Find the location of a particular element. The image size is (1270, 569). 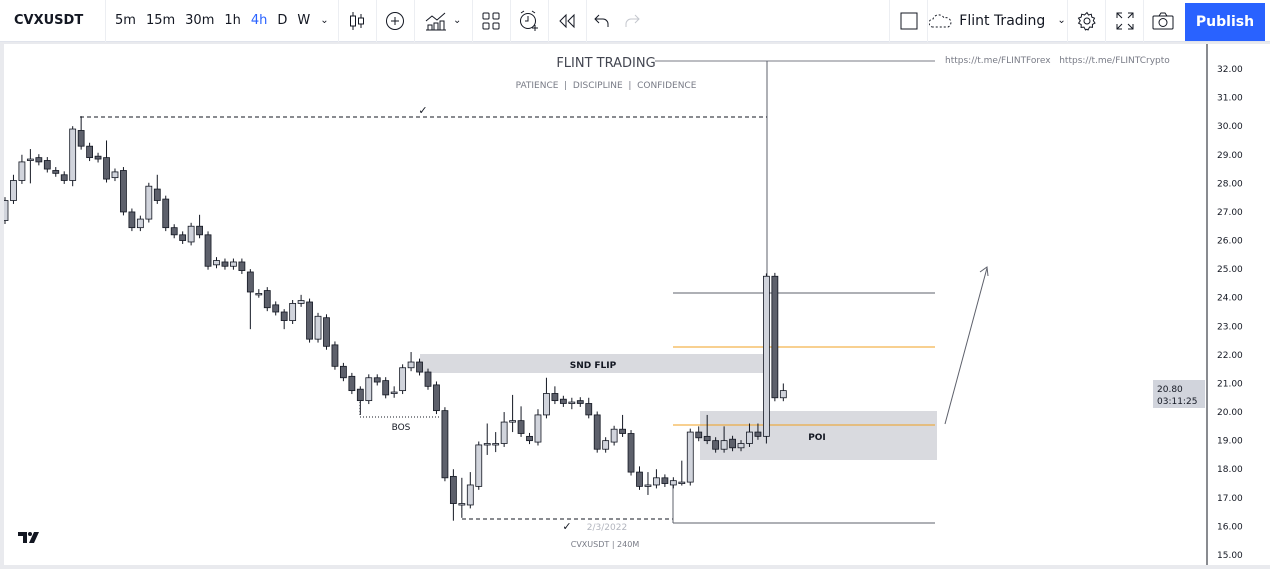

projection-arrow is located at coordinates (966, 346).